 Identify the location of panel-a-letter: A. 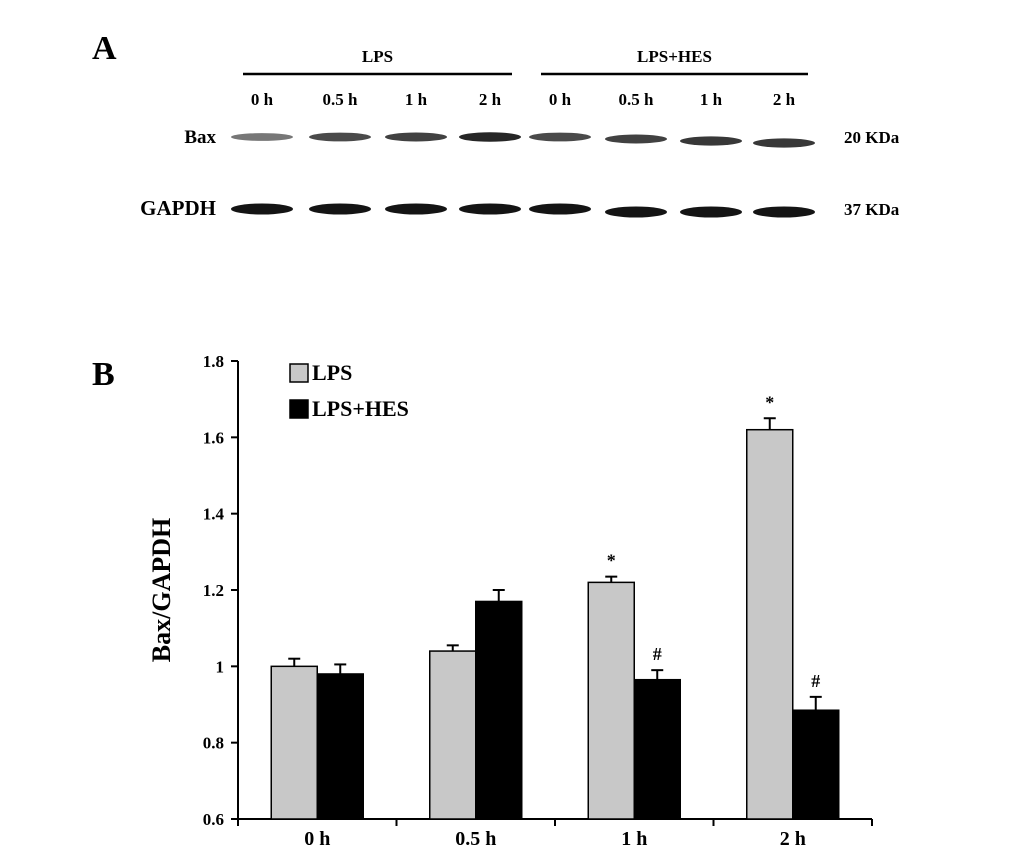
(104, 48).